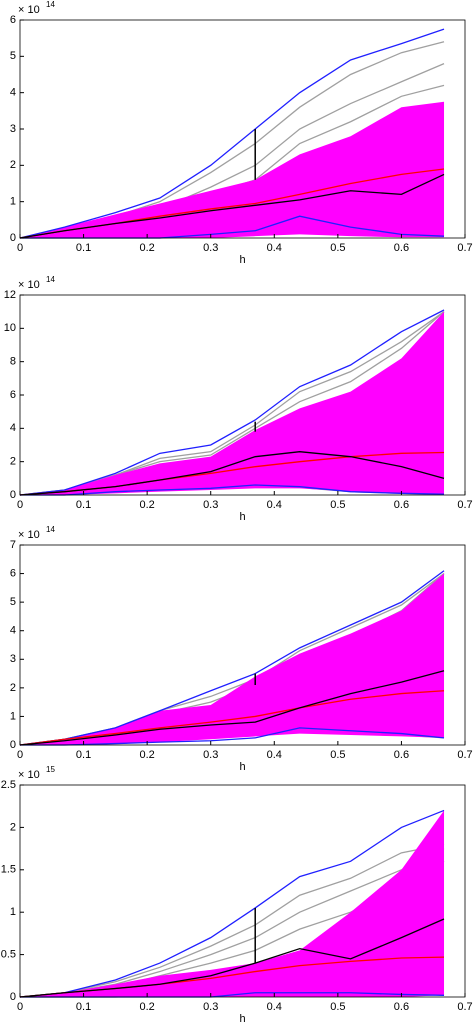 The image size is (474, 1026). What do you see at coordinates (10, 295) in the screenshot?
I see `y-tick-label: 12` at bounding box center [10, 295].